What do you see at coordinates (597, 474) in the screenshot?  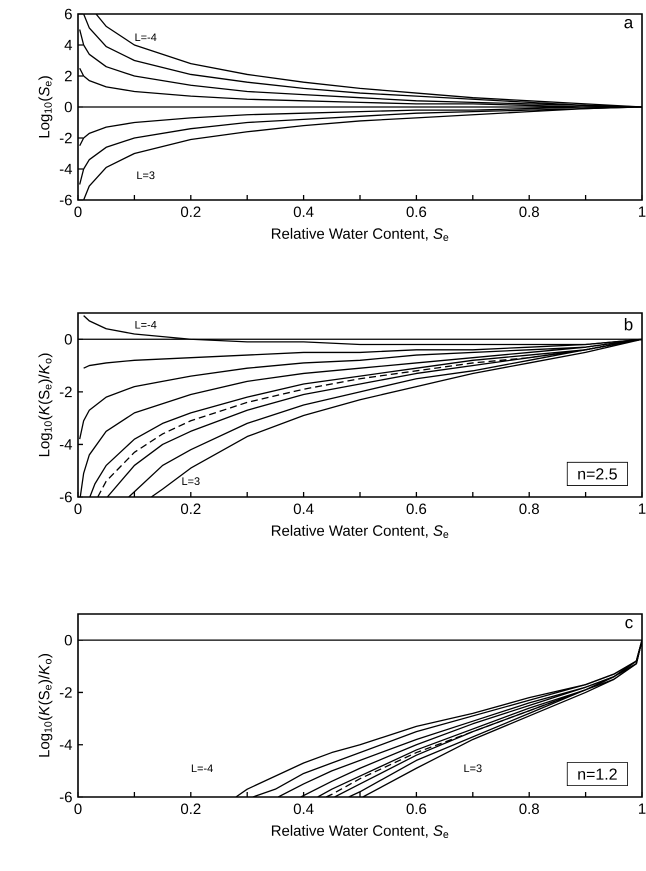 I see `annotation: n=2.5` at bounding box center [597, 474].